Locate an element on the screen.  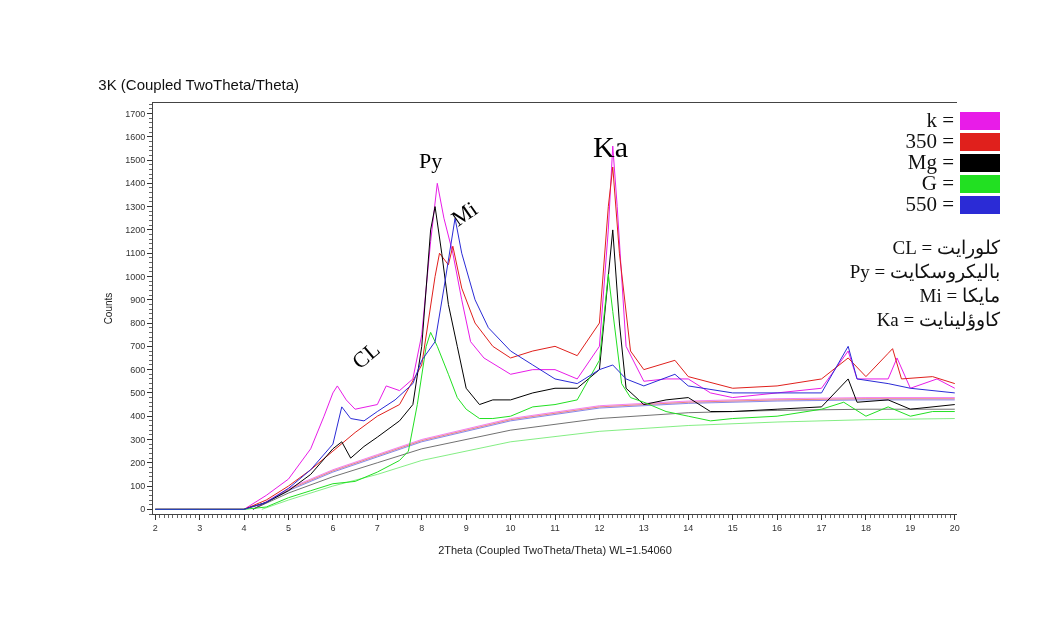
annotation: بالیکروسکایت = Py is located at coordinates (924, 272).